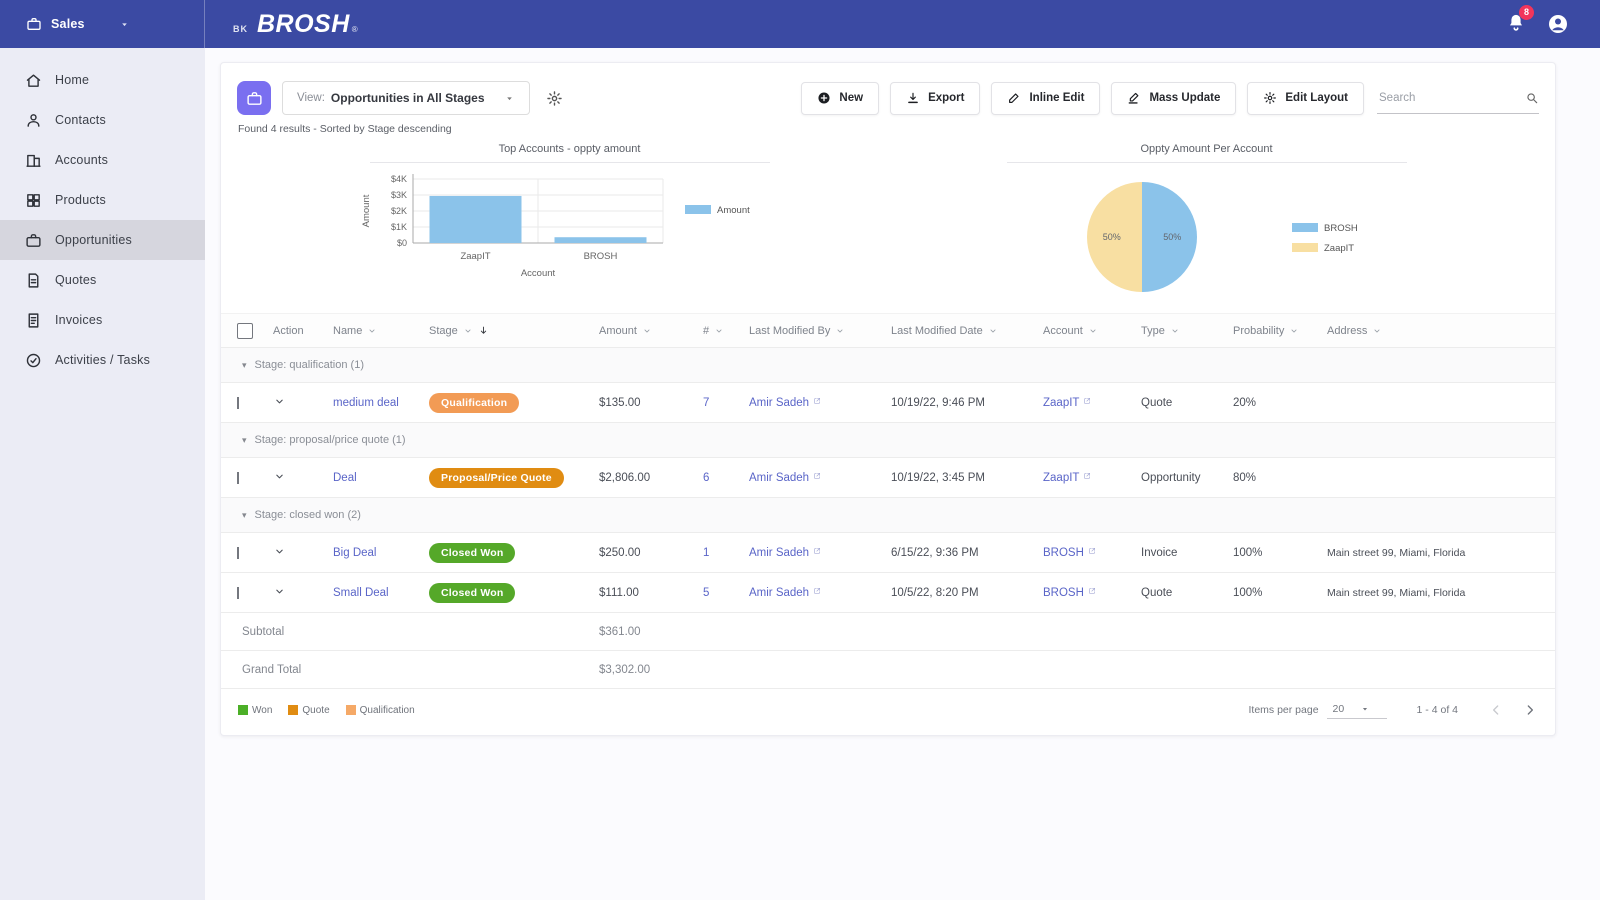  Describe the element at coordinates (348, 330) in the screenshot. I see `column-header-label: Name` at that location.